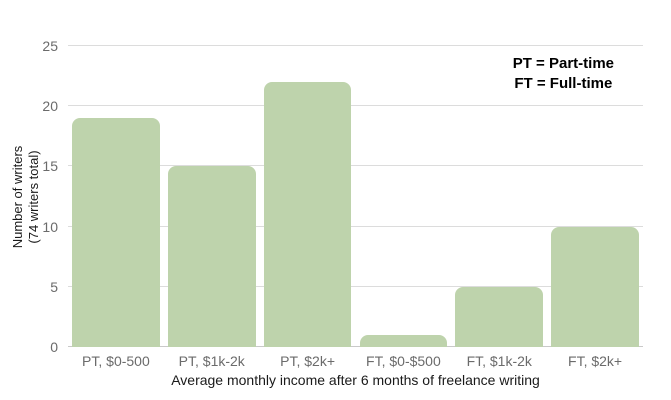  I want to click on x-tick-label-5: FT, $2k+, so click(595, 361).